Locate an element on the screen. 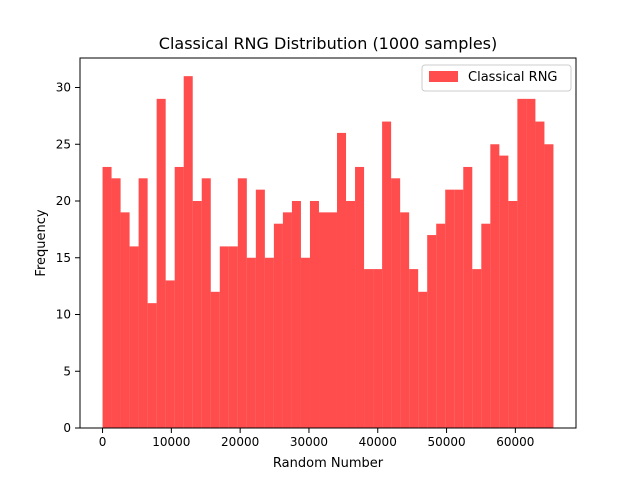  legend-label: Classical RNG is located at coordinates (513, 77).